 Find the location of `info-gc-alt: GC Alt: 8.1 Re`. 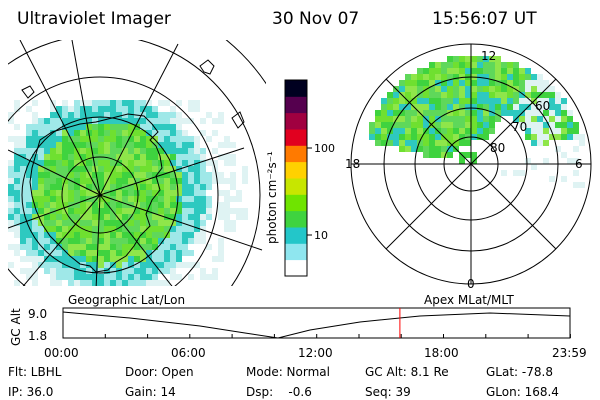

info-gc-alt: GC Alt: 8.1 Re is located at coordinates (407, 372).